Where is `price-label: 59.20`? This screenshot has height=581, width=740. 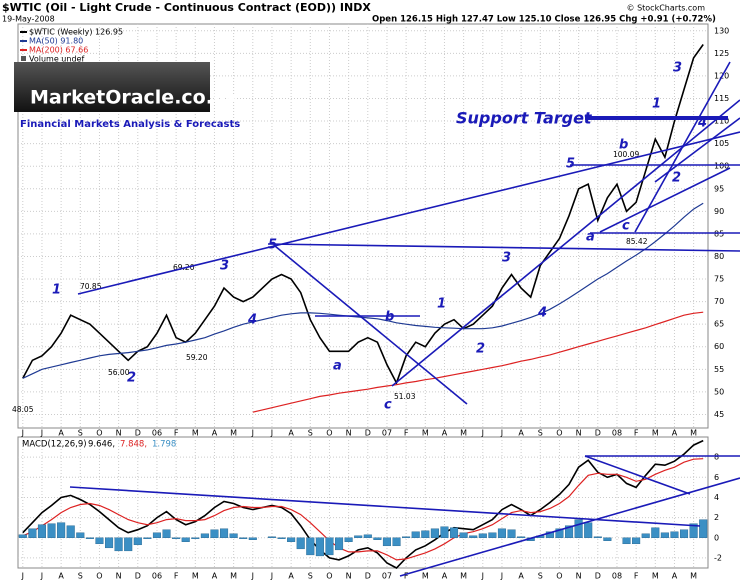 price-label: 59.20 is located at coordinates (197, 357).